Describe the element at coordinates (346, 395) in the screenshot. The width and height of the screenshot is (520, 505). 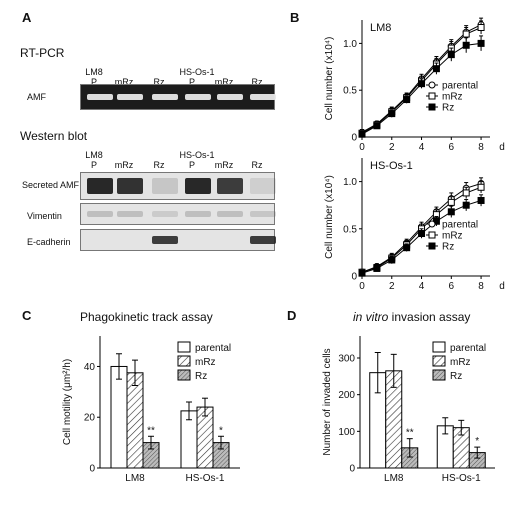
I see `d-ytick-label: 200` at that location.